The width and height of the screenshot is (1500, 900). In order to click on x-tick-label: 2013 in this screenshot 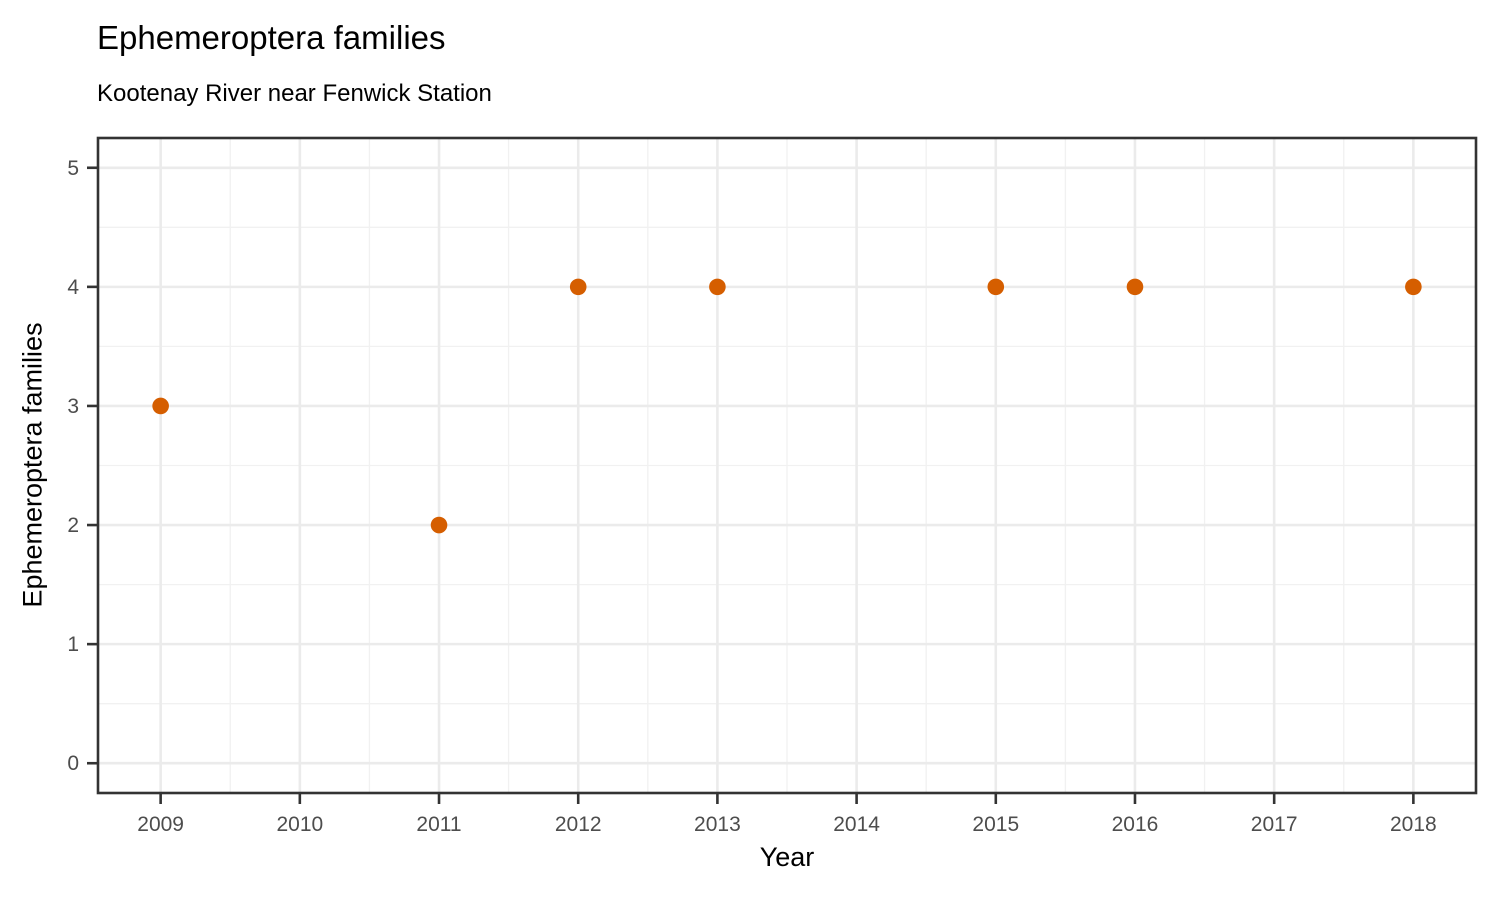, I will do `click(717, 824)`.